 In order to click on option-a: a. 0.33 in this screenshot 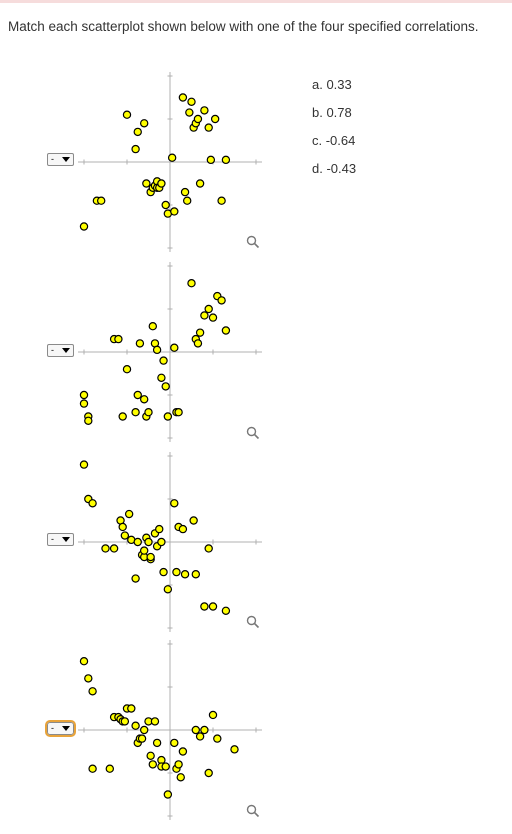, I will do `click(332, 84)`.